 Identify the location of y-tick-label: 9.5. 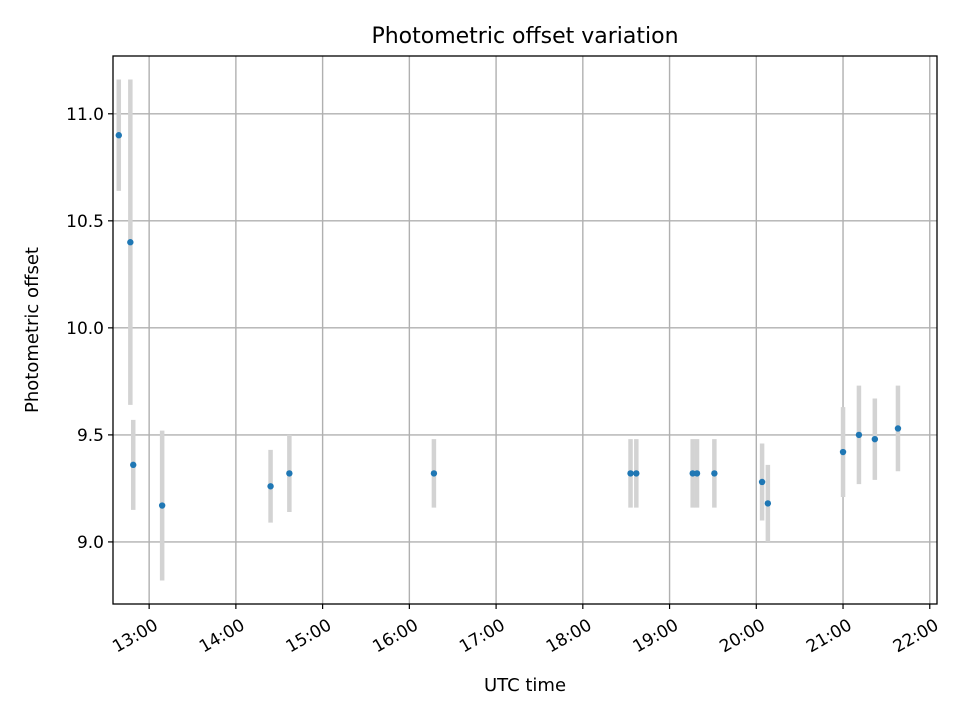
(90, 436).